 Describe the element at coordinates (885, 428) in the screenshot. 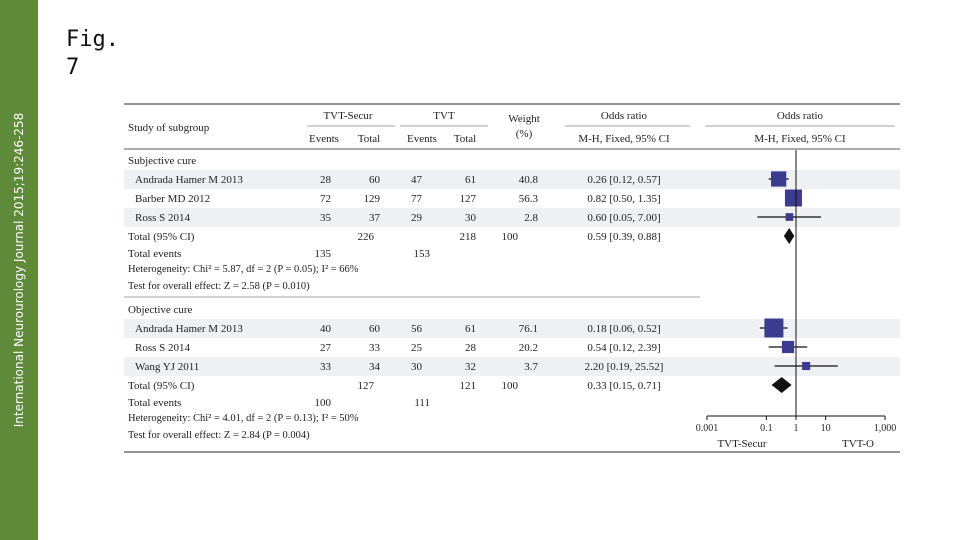

I see `x-tick-label: 1,000` at that location.